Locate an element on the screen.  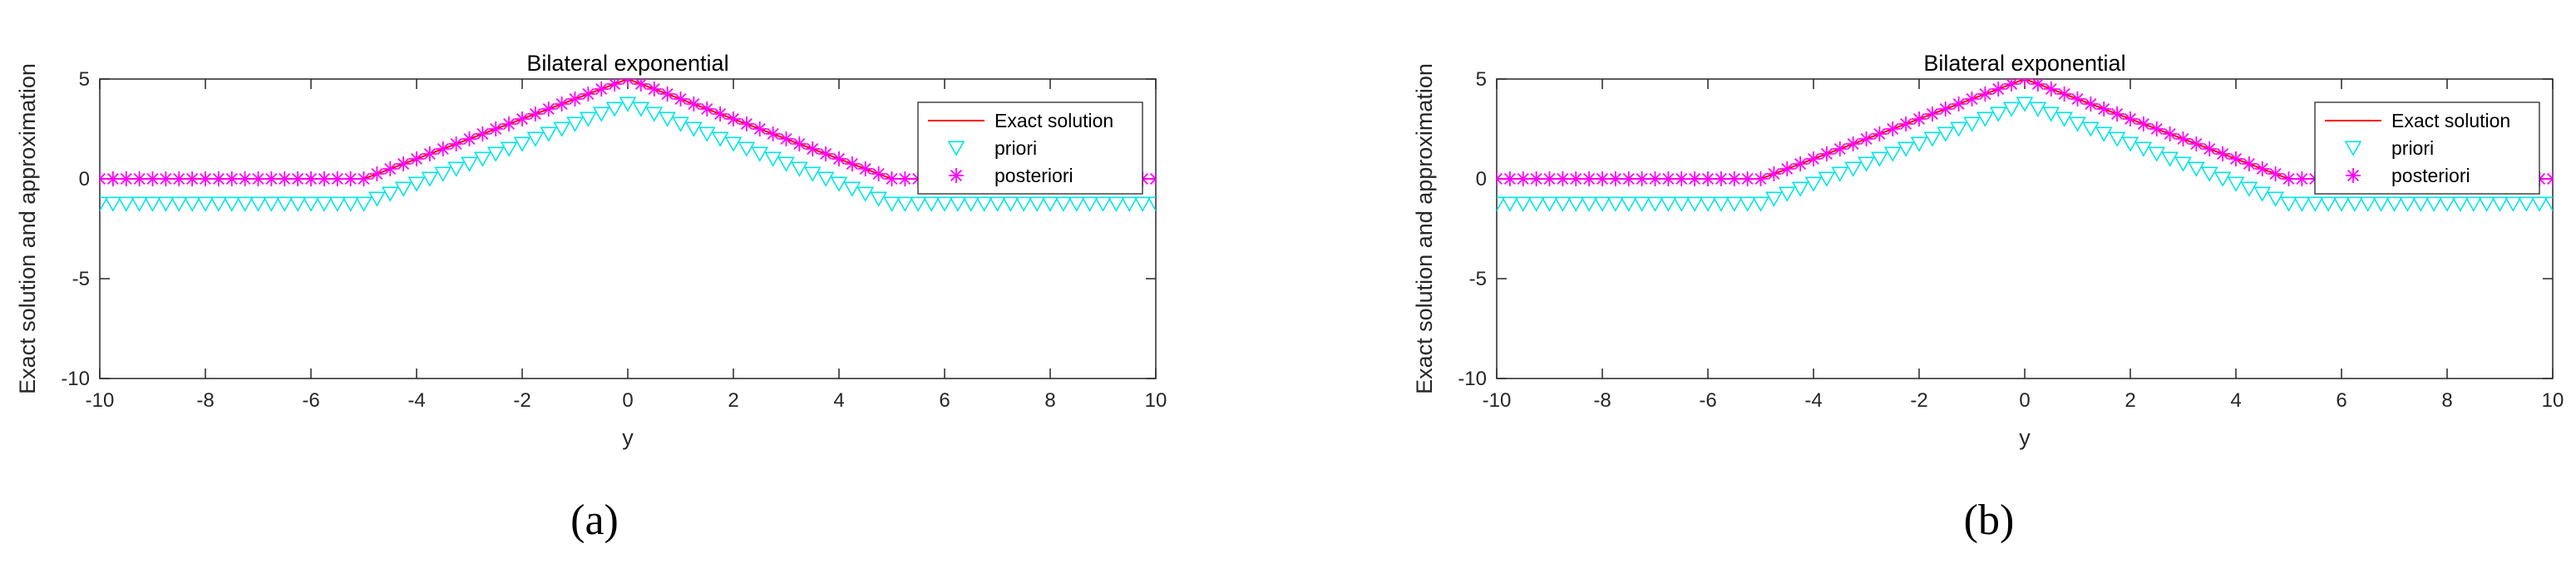
legend-asterisk-icon is located at coordinates (957, 175).